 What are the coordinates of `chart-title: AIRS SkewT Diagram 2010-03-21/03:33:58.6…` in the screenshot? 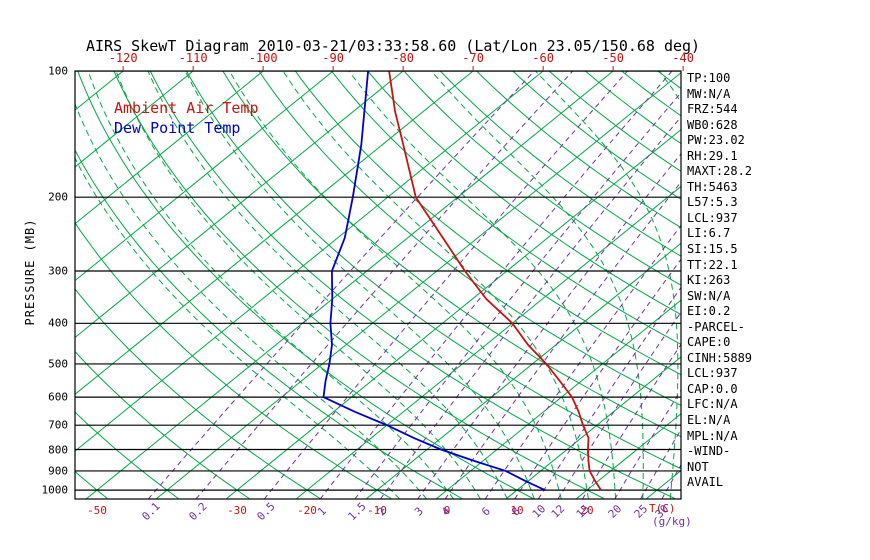 It's located at (393, 46).